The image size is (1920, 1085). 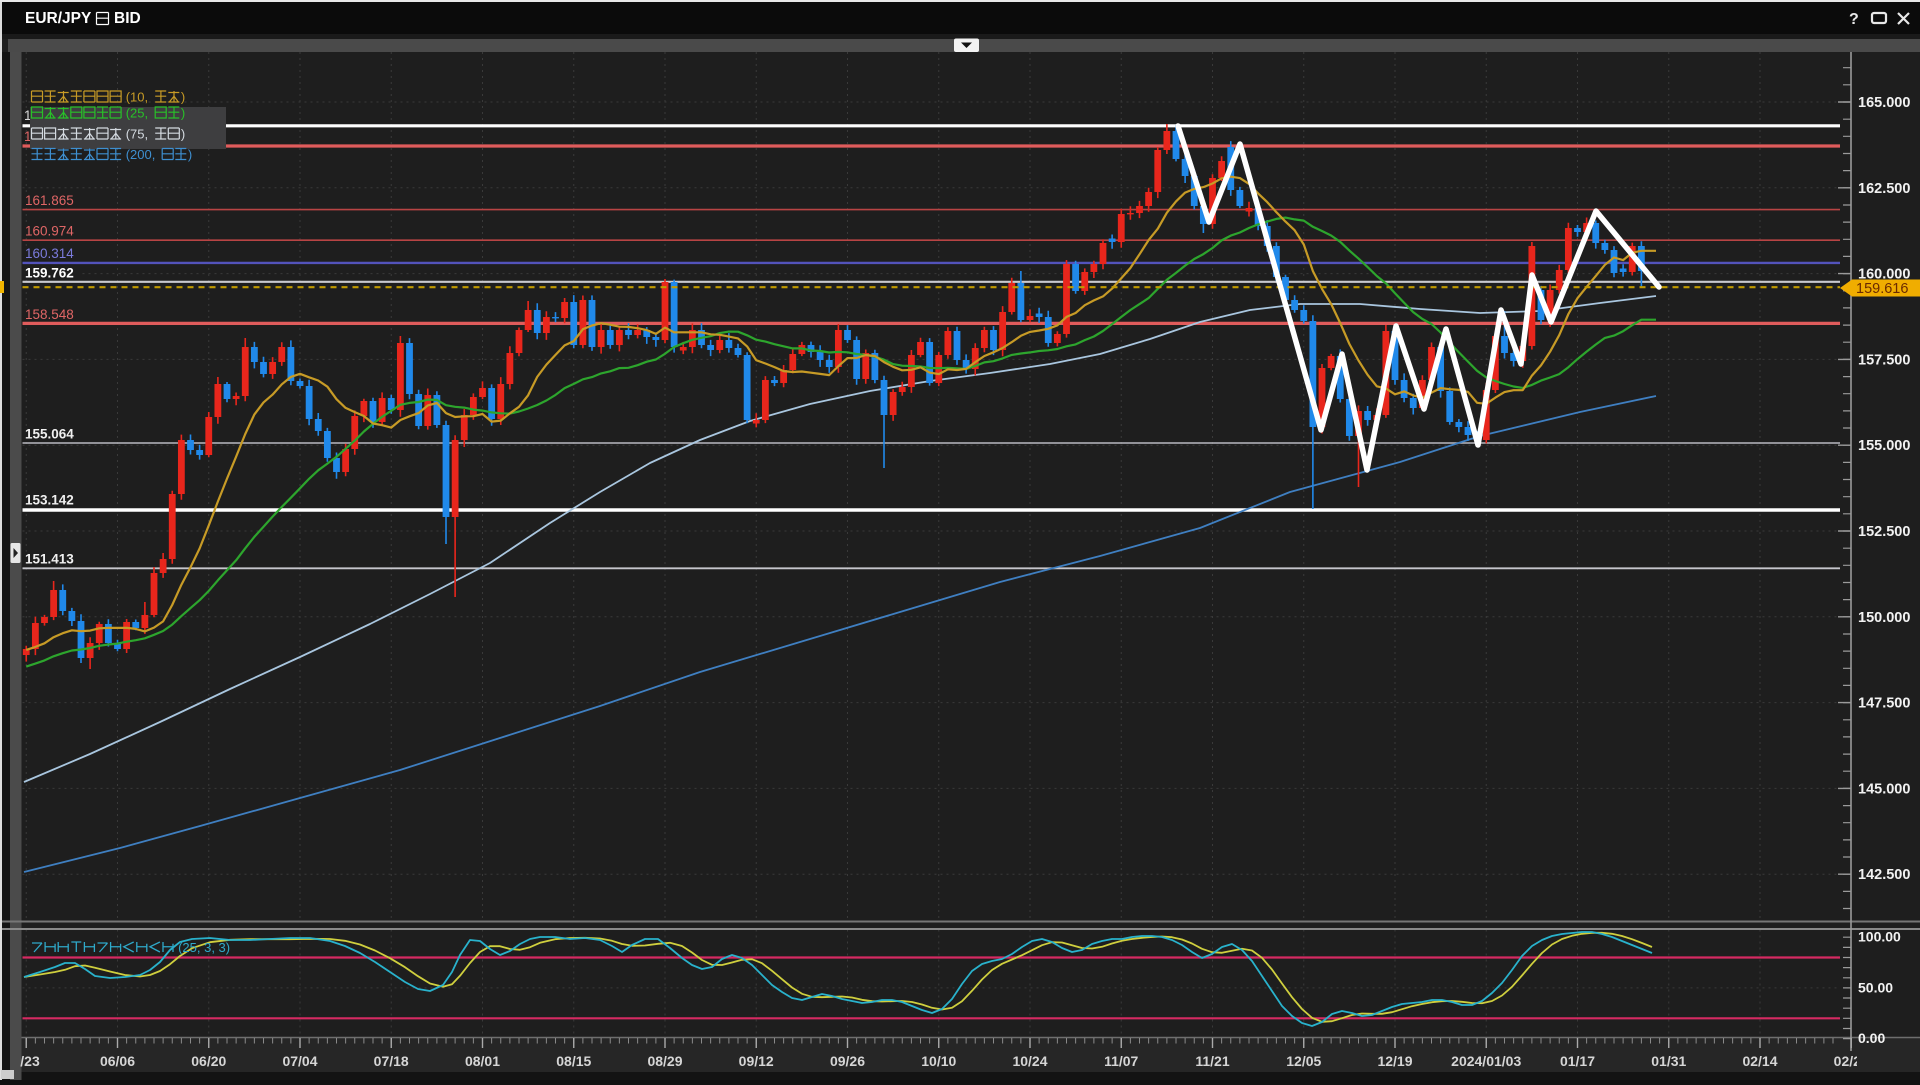 I want to click on svg-text: 08/01, so click(x=482, y=1061).